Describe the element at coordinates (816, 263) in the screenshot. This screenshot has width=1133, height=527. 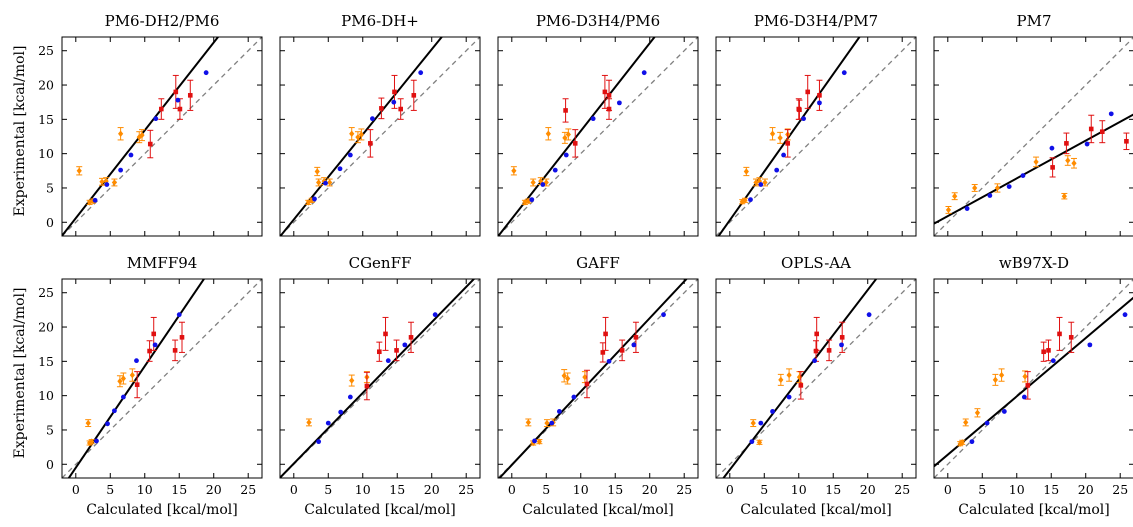
I see `panel-title: OPLS-AA` at that location.